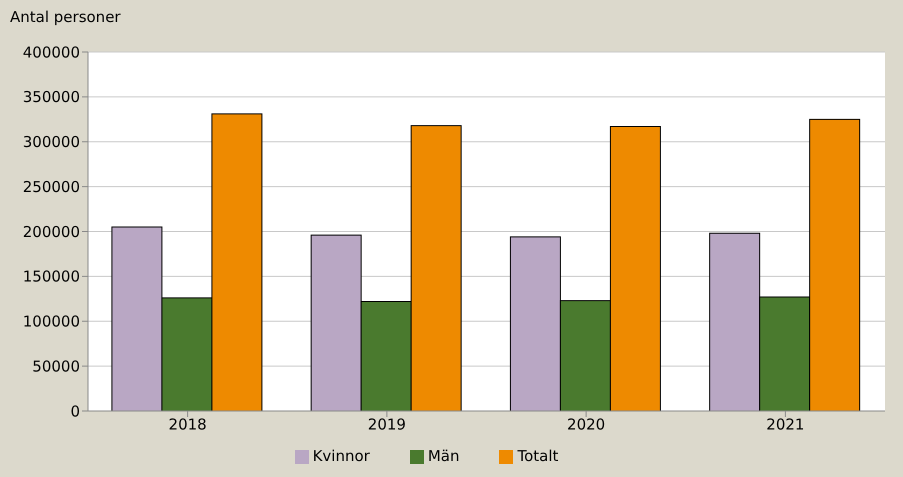  Describe the element at coordinates (65, 17) in the screenshot. I see `y-axis-title: Antal personer` at that location.